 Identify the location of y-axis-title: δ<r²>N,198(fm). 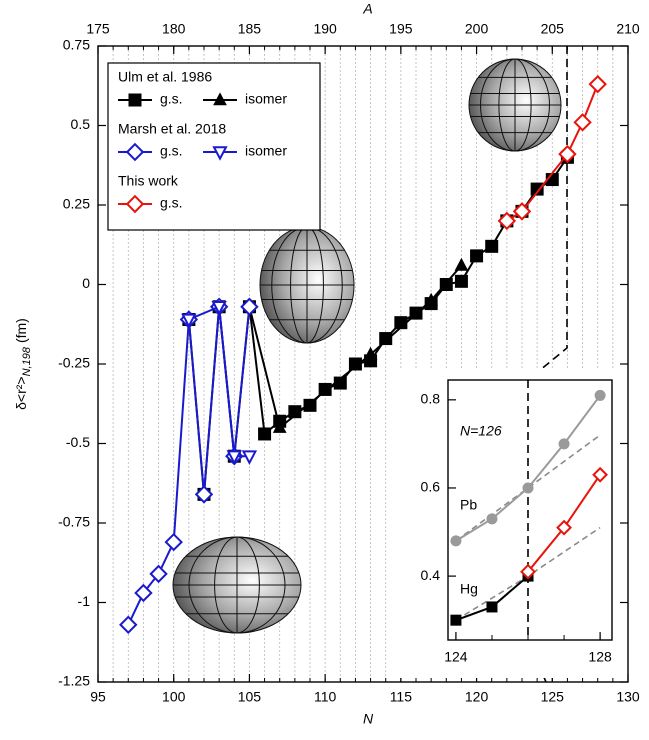
(23, 364).